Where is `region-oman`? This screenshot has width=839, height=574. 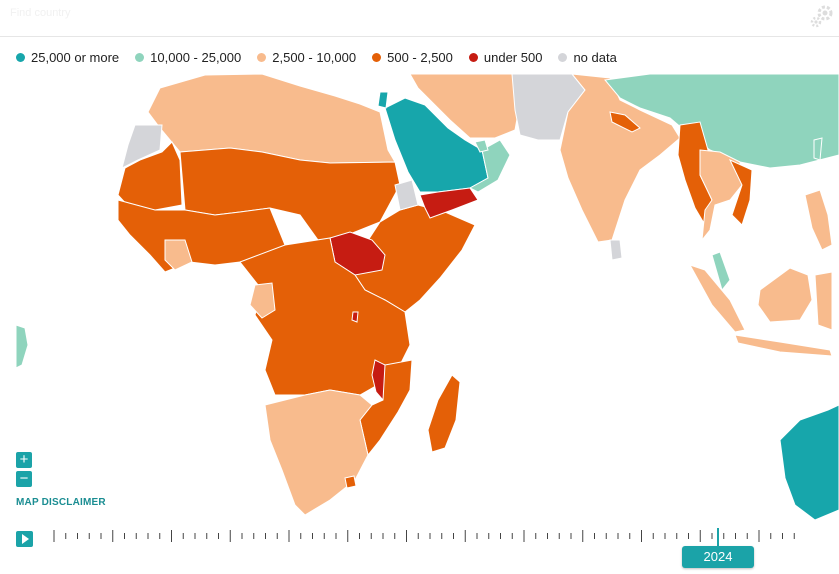 region-oman is located at coordinates (489, 166).